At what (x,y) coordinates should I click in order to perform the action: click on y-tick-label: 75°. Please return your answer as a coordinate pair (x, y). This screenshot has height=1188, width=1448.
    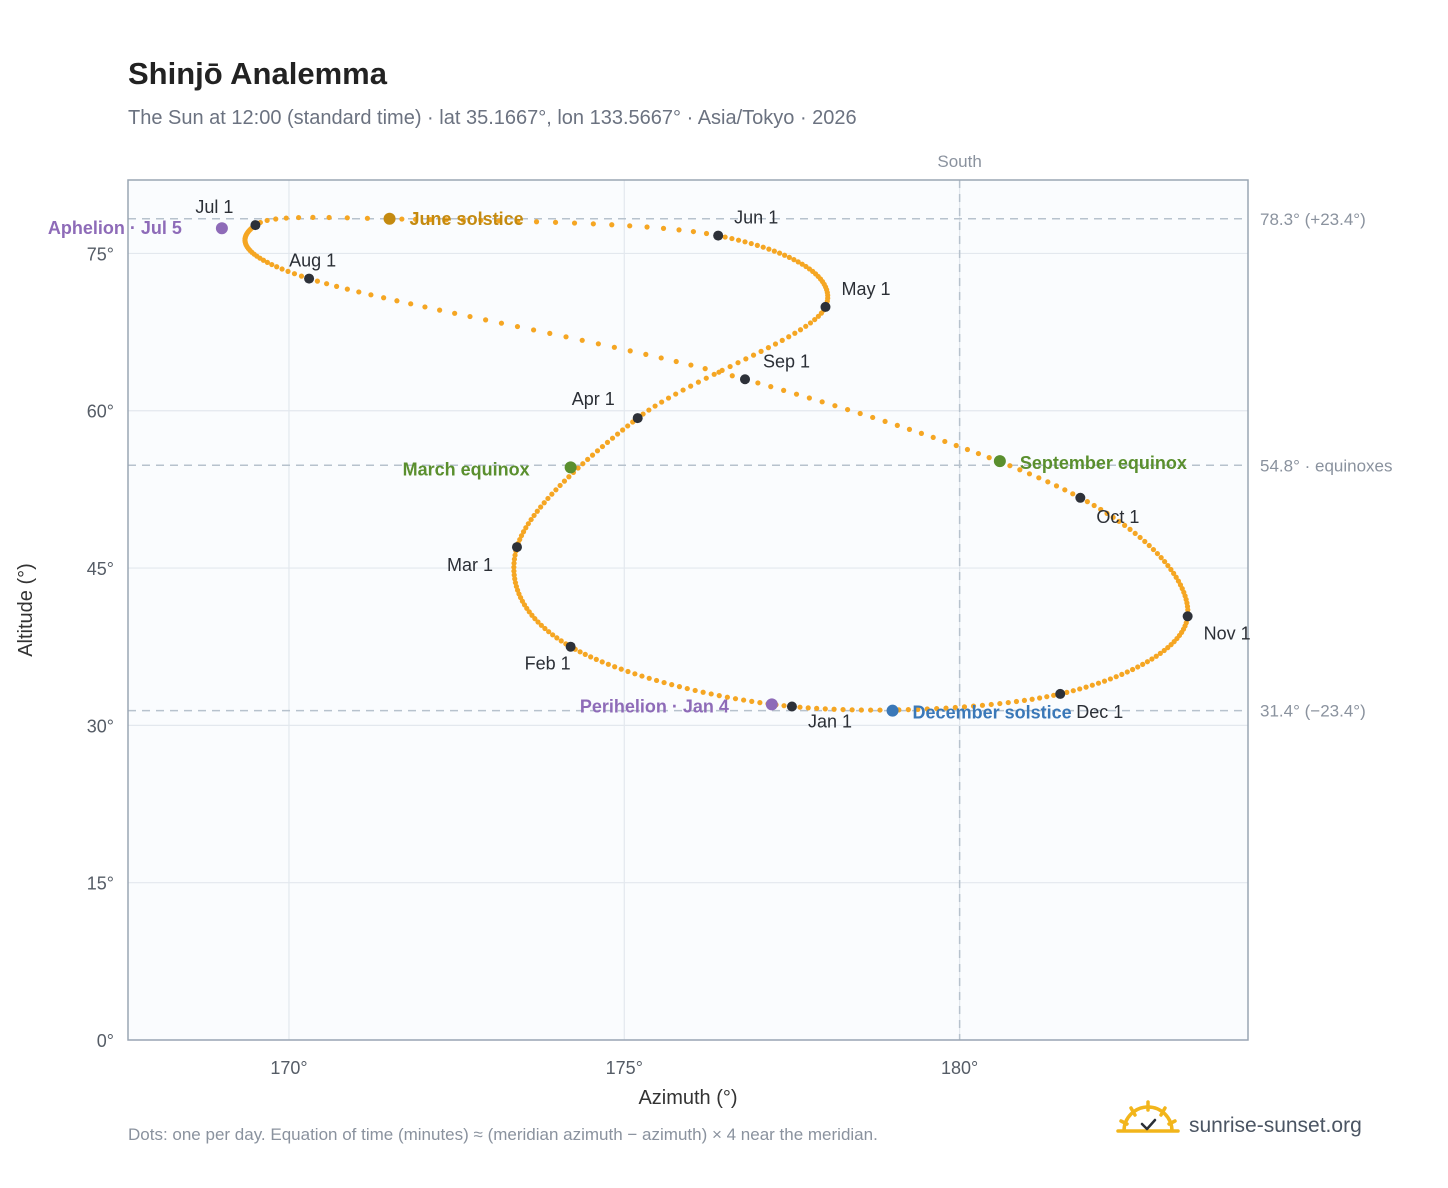
    Looking at the image, I should click on (100, 254).